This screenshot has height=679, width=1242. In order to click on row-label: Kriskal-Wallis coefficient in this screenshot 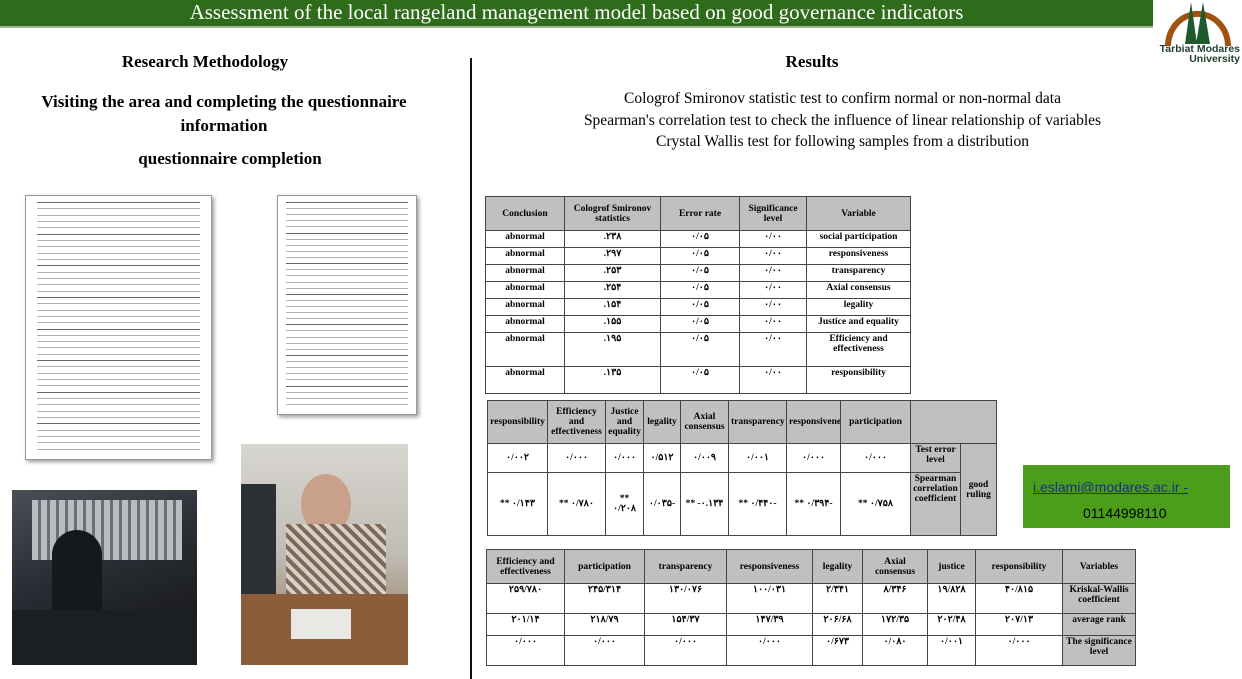, I will do `click(1099, 598)`.